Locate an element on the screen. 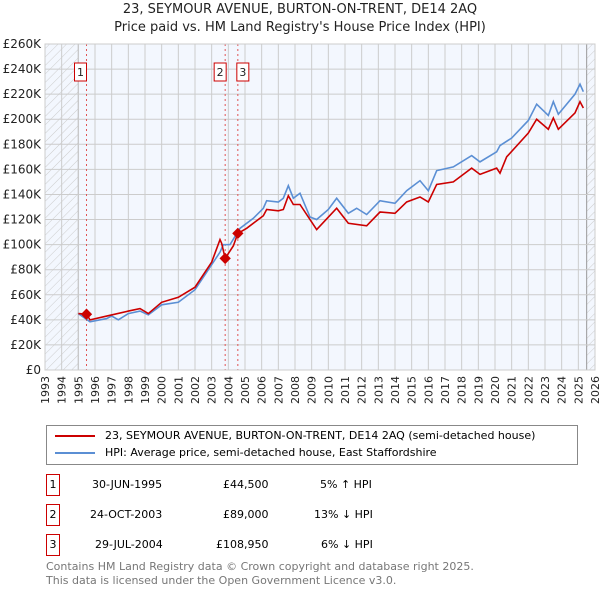 The width and height of the screenshot is (600, 590). legend-swatch-red is located at coordinates (75, 436).